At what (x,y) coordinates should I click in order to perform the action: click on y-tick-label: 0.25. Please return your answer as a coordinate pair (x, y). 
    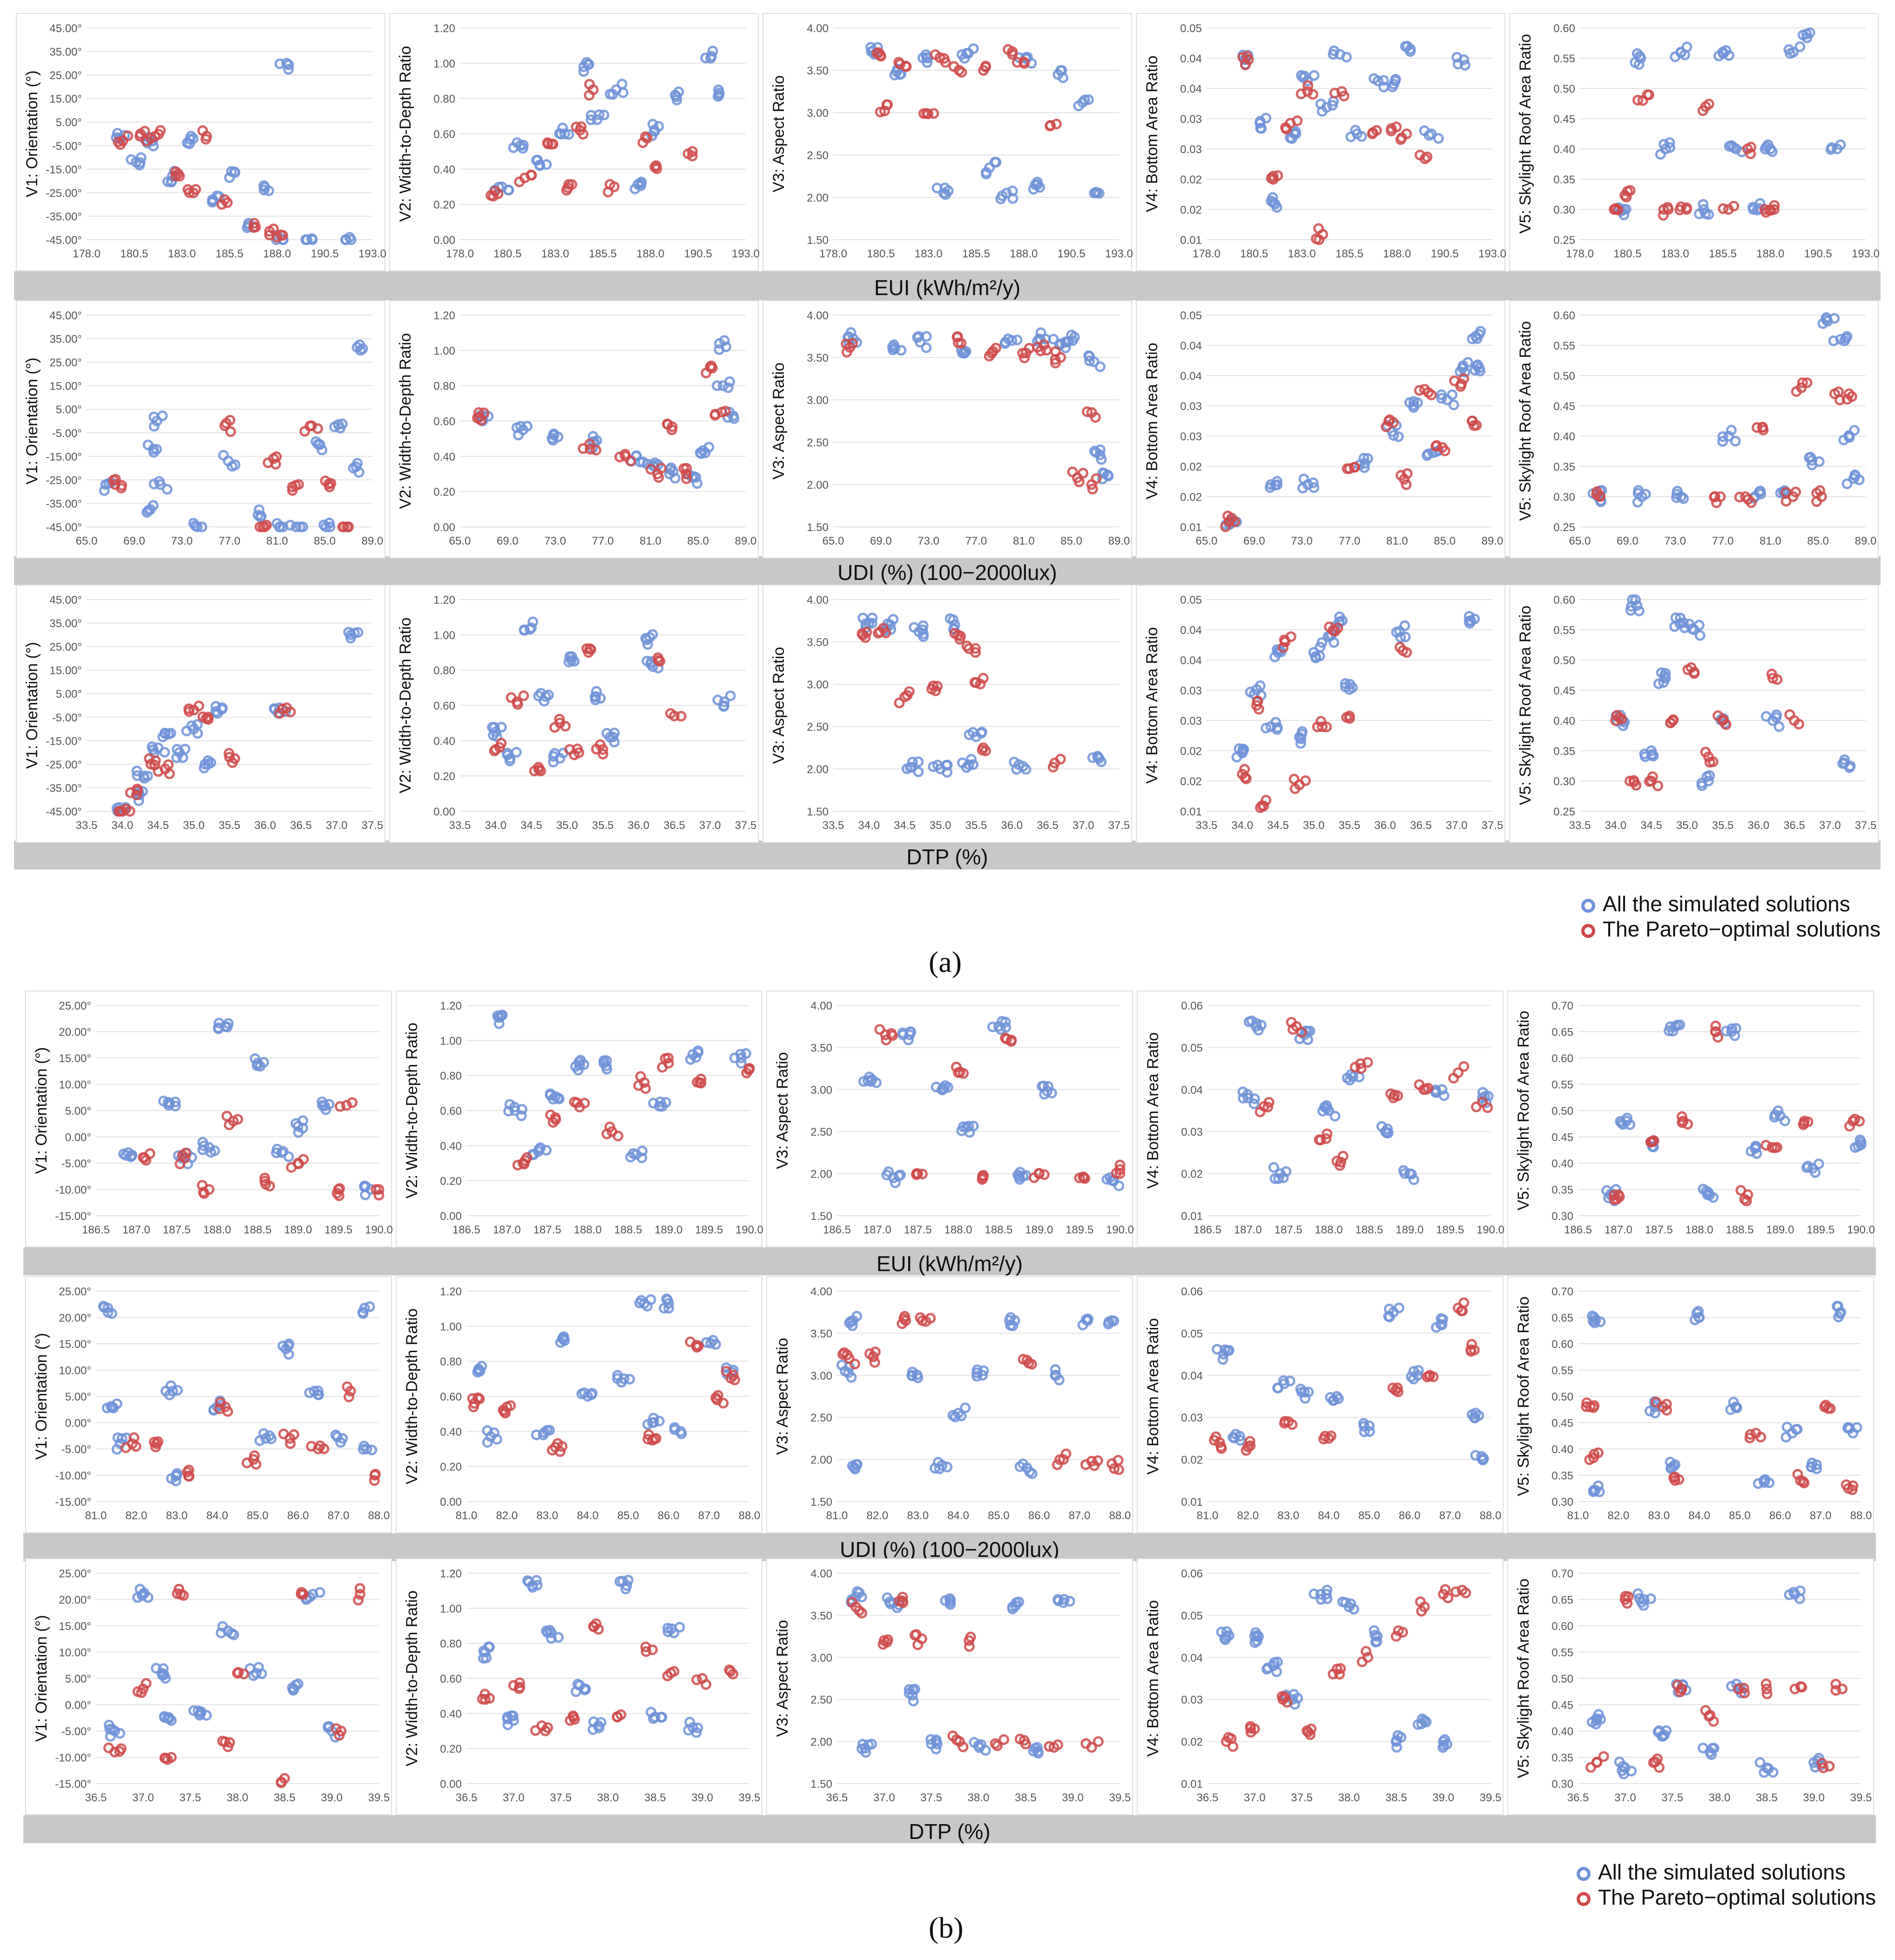
    Looking at the image, I should click on (1564, 527).